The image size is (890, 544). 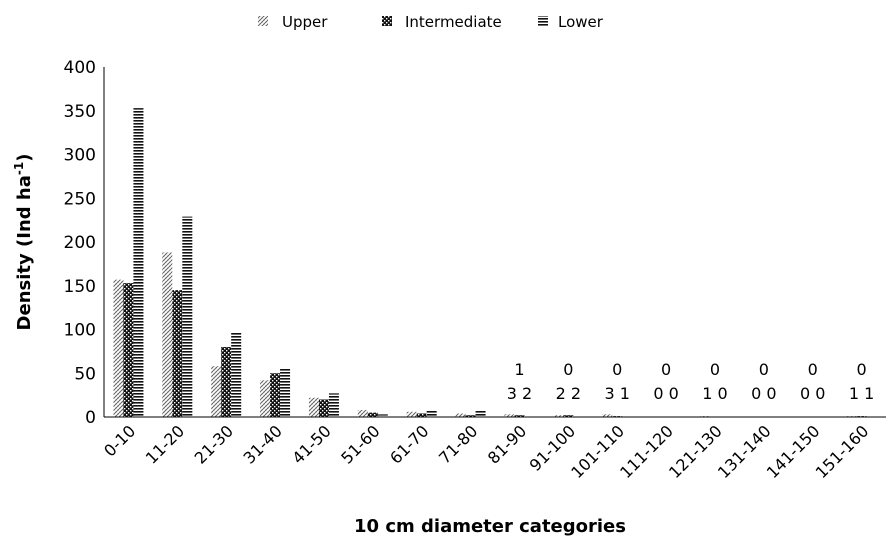 What do you see at coordinates (617, 369) in the screenshot?
I see `data-label-101-110-0: 0` at bounding box center [617, 369].